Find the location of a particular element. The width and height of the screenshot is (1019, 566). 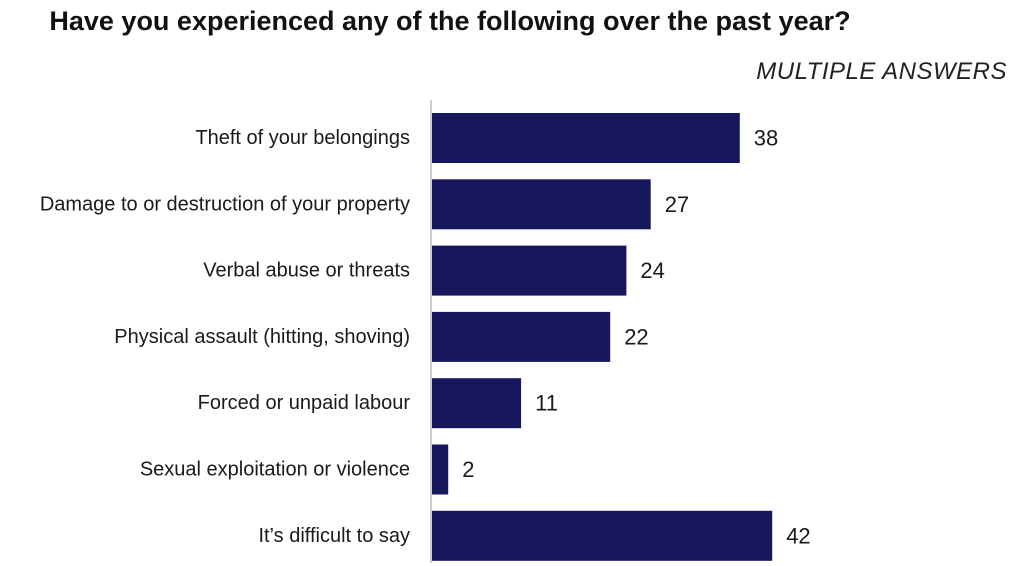

value-label: 27 is located at coordinates (677, 204).